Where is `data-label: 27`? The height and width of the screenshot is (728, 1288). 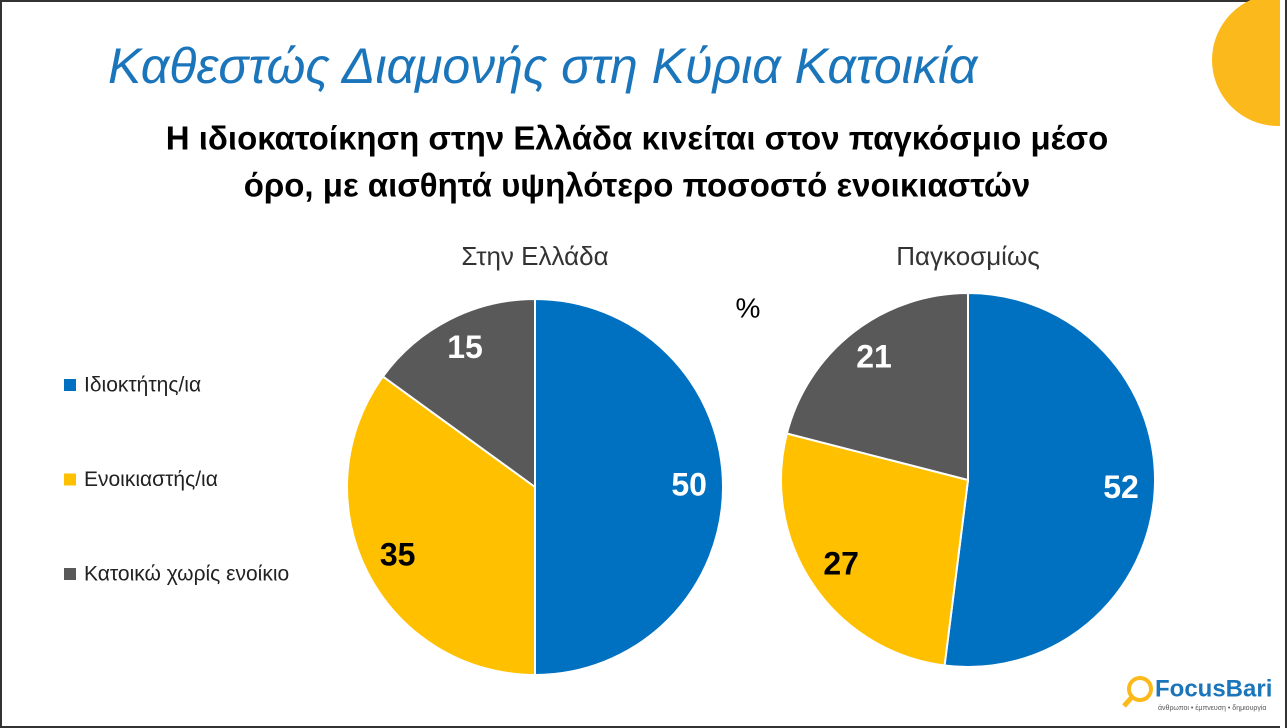
data-label: 27 is located at coordinates (841, 564).